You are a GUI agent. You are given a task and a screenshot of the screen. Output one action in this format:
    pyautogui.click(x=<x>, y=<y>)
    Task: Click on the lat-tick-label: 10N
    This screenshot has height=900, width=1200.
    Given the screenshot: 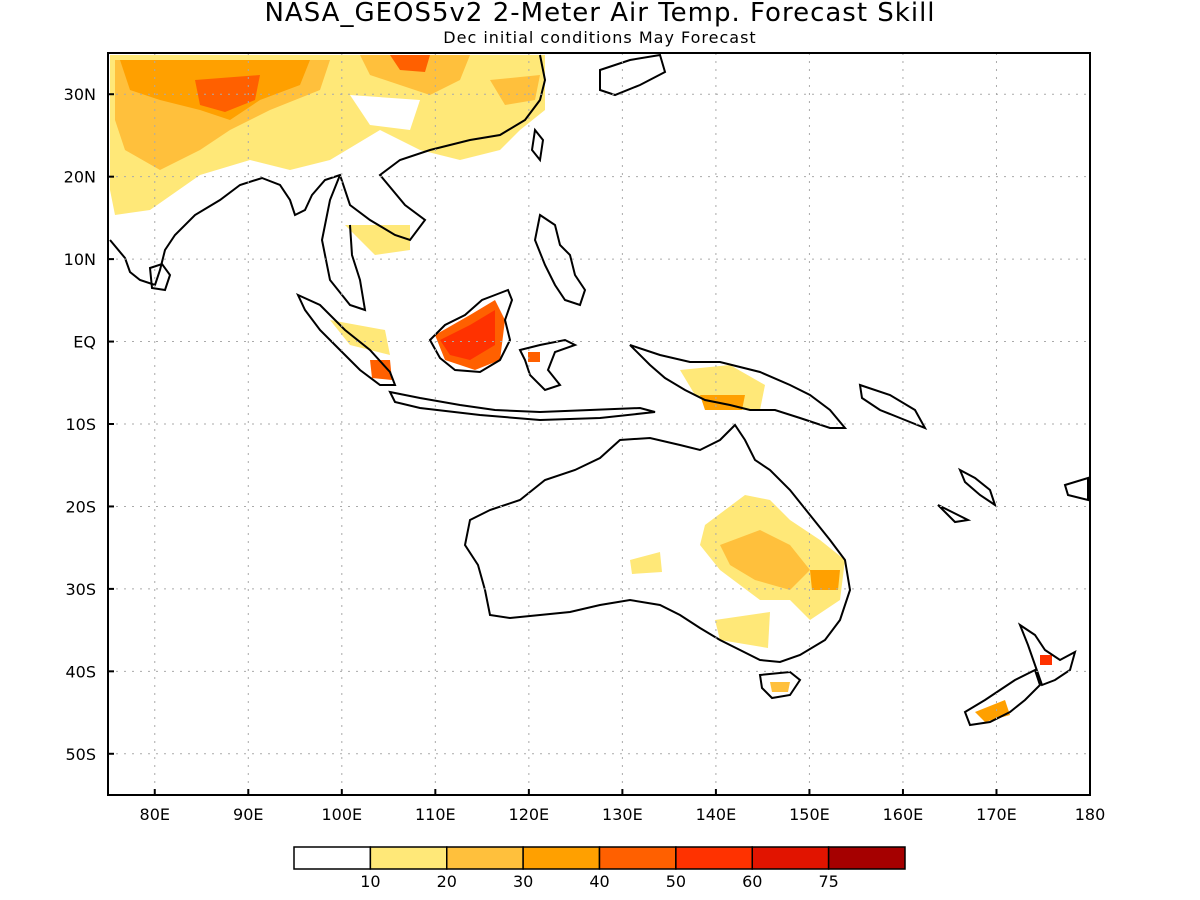 What is the action you would take?
    pyautogui.click(x=80, y=259)
    